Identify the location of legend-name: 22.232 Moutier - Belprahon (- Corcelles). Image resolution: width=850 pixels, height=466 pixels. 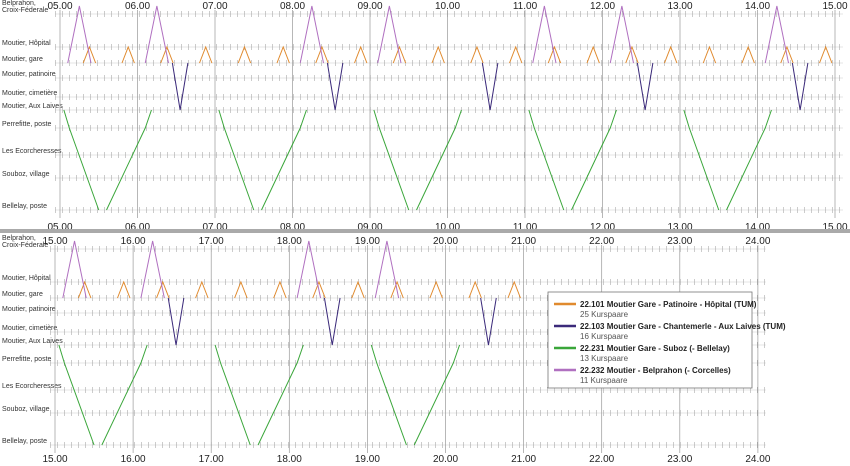
(655, 370).